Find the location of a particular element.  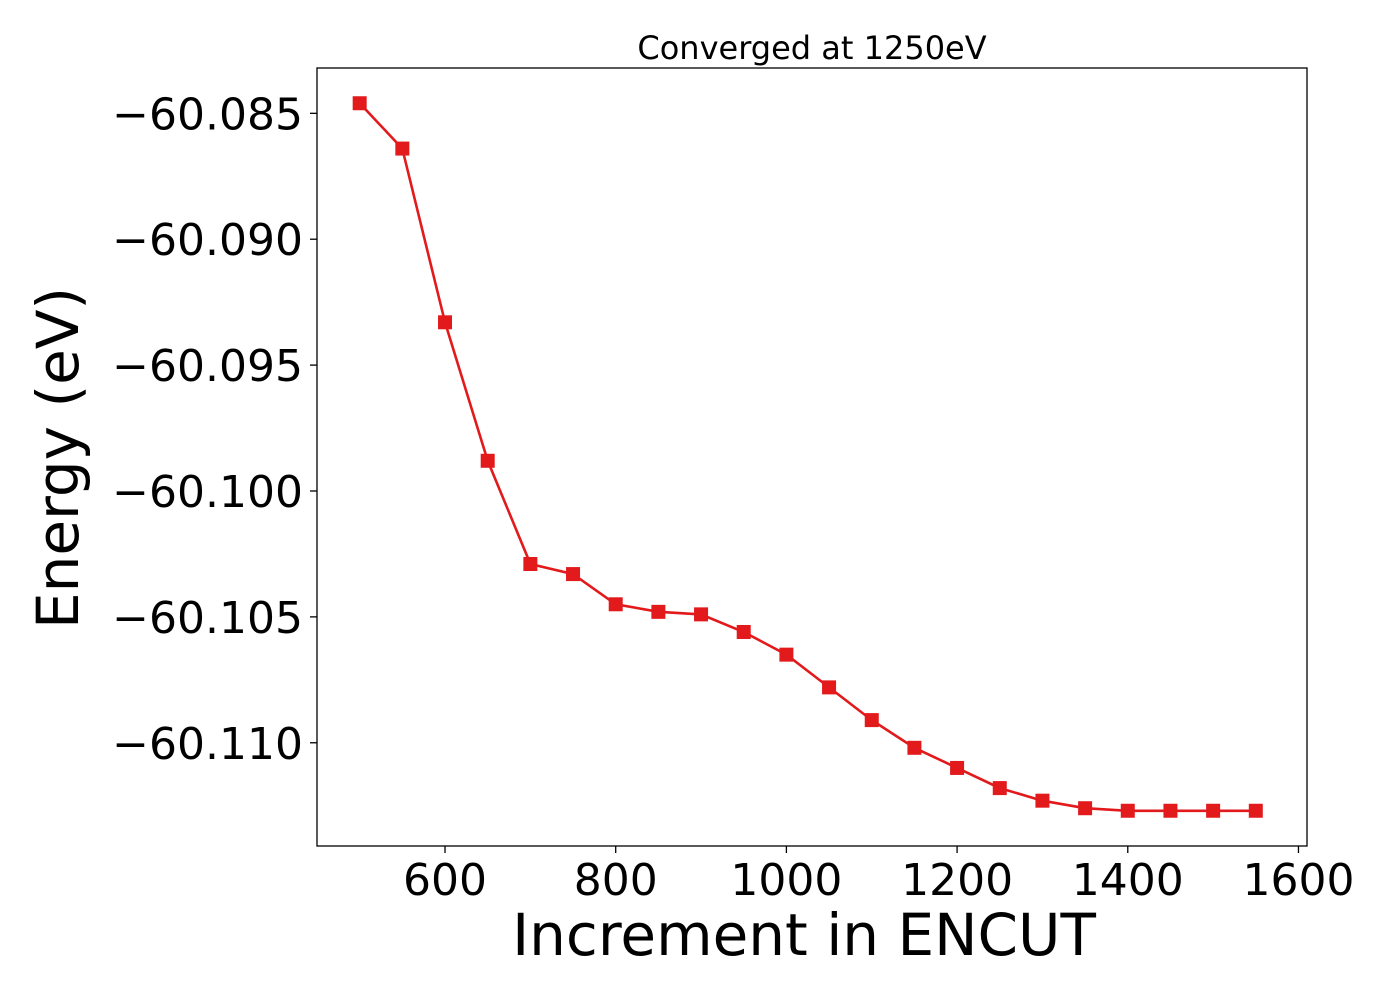

x-tick-label: 1200 is located at coordinates (957, 880).